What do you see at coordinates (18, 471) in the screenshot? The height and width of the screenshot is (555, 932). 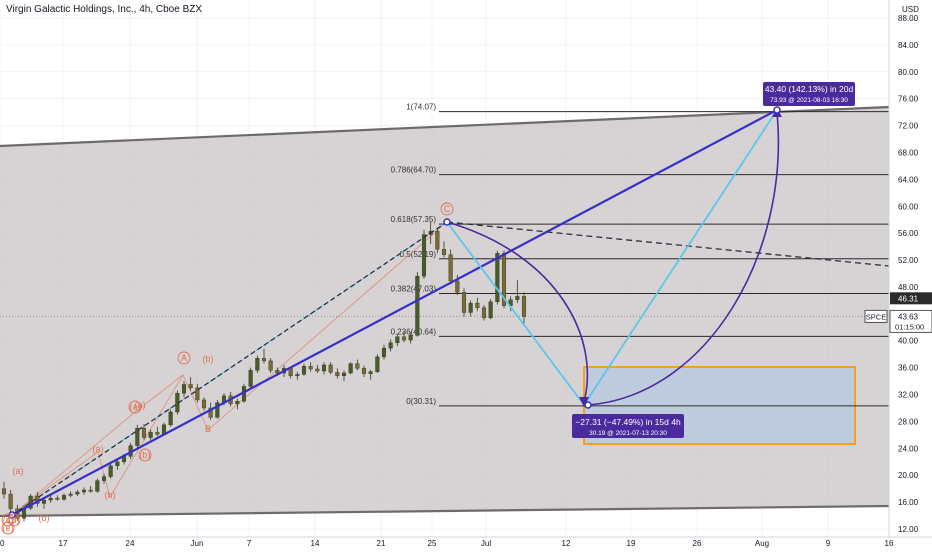 I see `wave-label-0: (a)` at bounding box center [18, 471].